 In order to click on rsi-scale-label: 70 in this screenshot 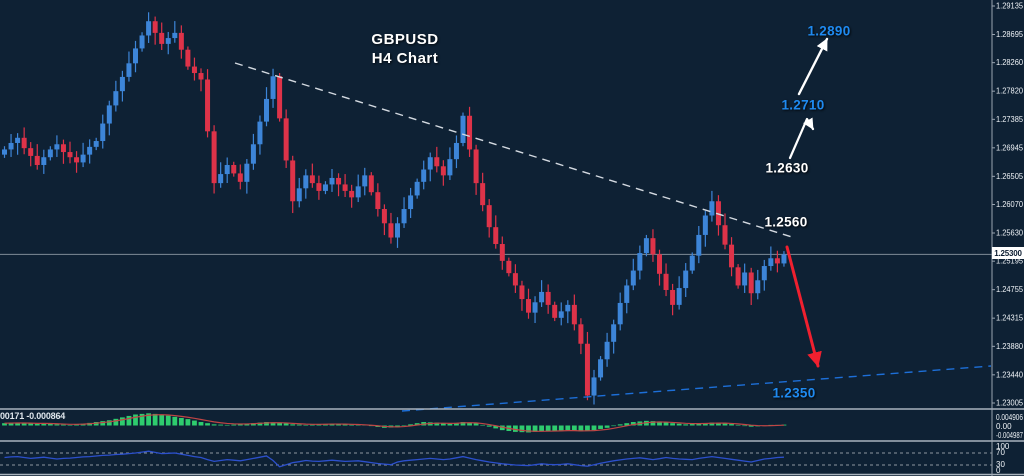, I will do `click(1000, 452)`.